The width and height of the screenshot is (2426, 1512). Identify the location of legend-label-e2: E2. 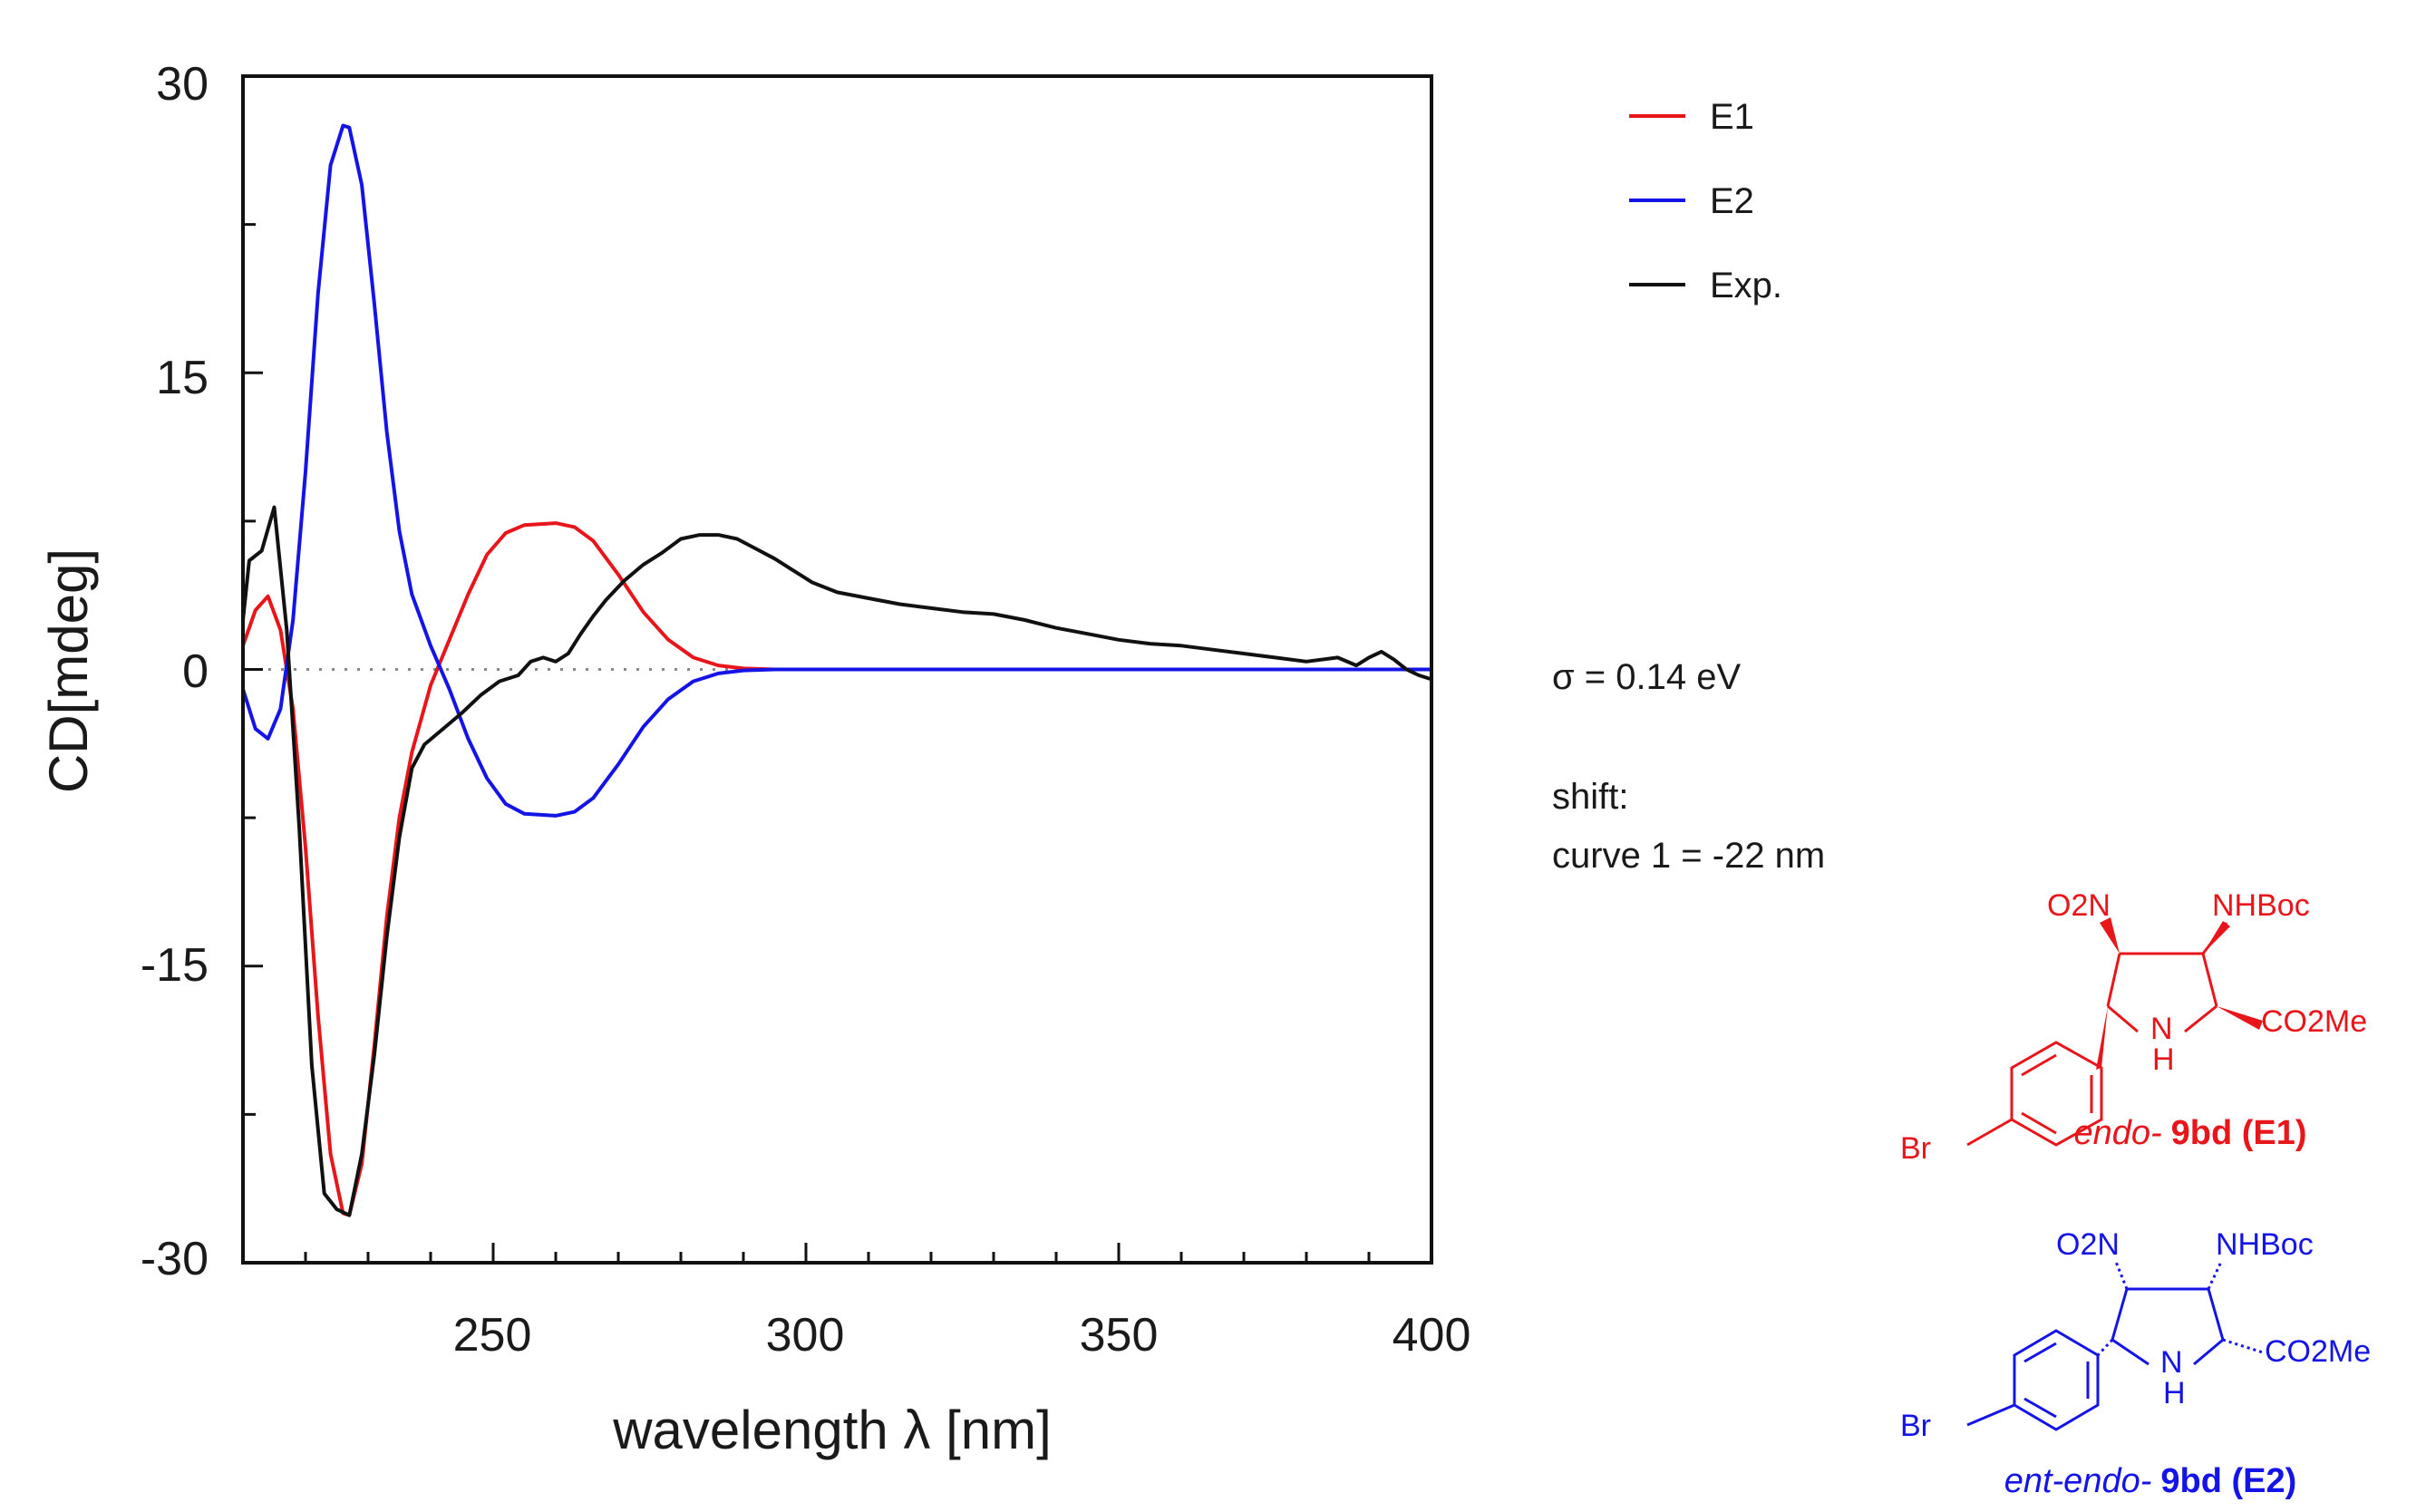
(1732, 201).